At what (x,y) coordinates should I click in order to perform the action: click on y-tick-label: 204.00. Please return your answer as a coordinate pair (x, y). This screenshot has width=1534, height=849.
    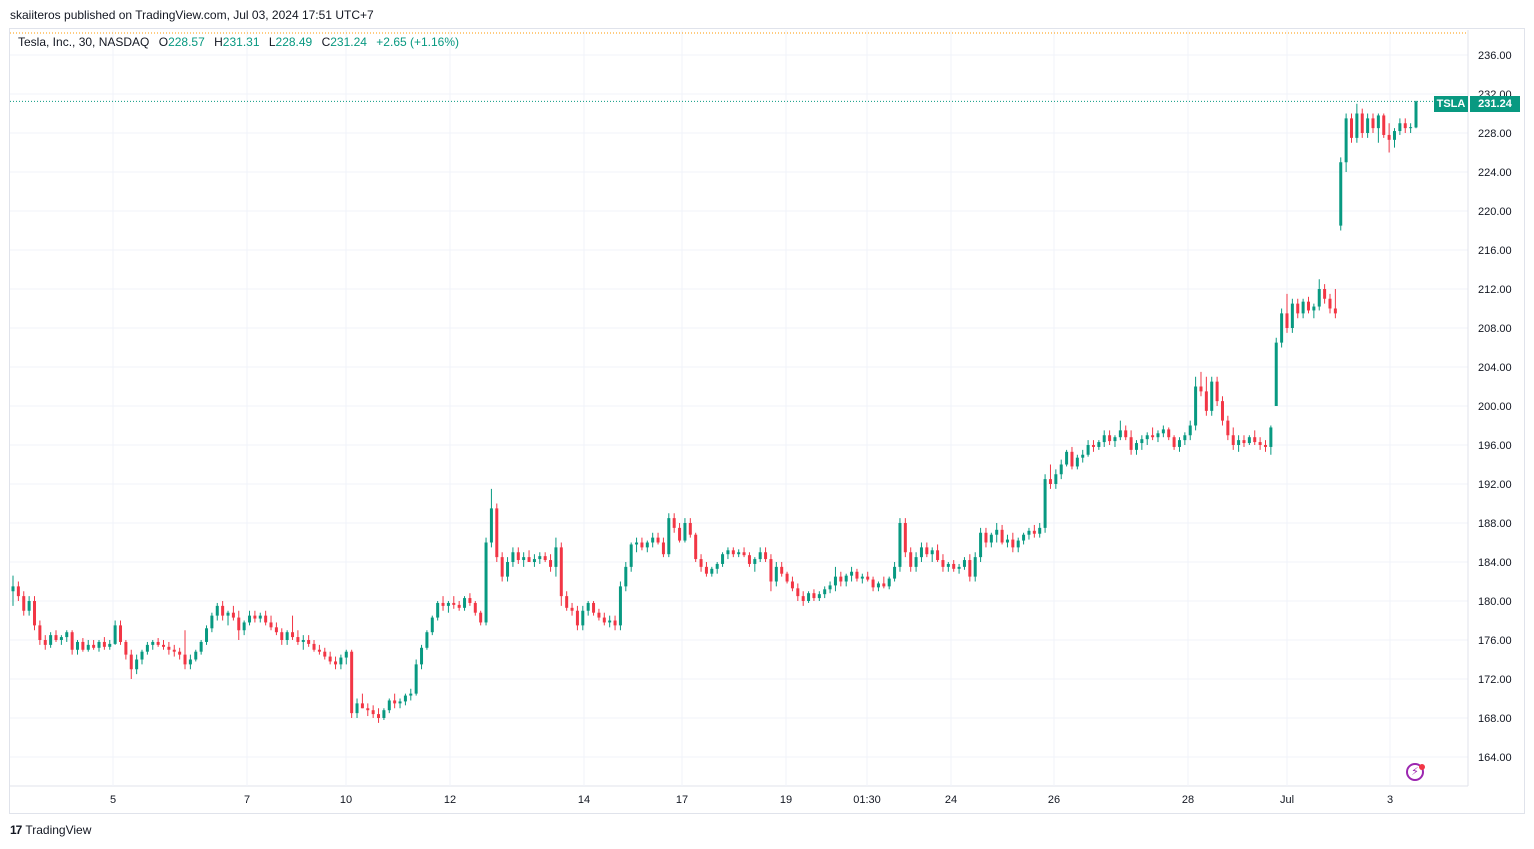
    Looking at the image, I should click on (1495, 368).